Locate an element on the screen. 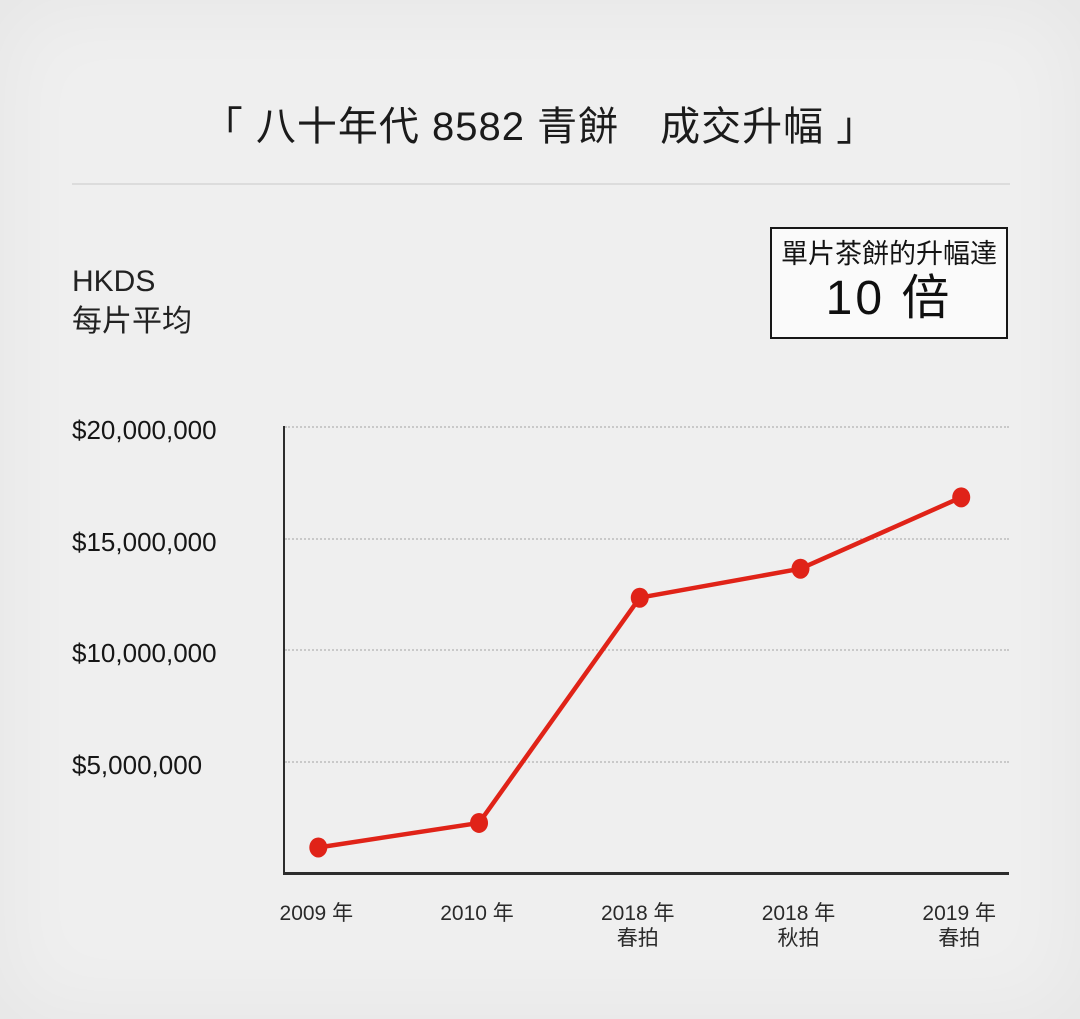 This screenshot has height=1019, width=1080. x-tick-label-line: 2009 年 is located at coordinates (316, 913).